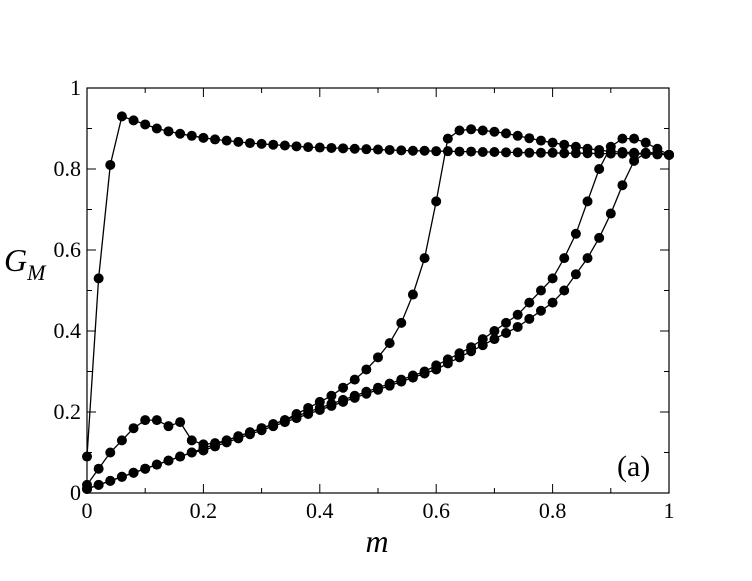  What do you see at coordinates (36, 272) in the screenshot?
I see `y-axis-title-sub: M` at bounding box center [36, 272].